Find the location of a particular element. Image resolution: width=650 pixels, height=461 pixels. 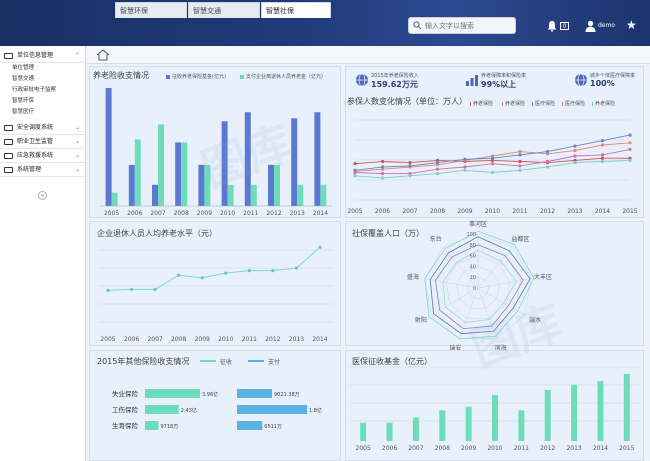

legend-item: 医疗保险 is located at coordinates (573, 103).